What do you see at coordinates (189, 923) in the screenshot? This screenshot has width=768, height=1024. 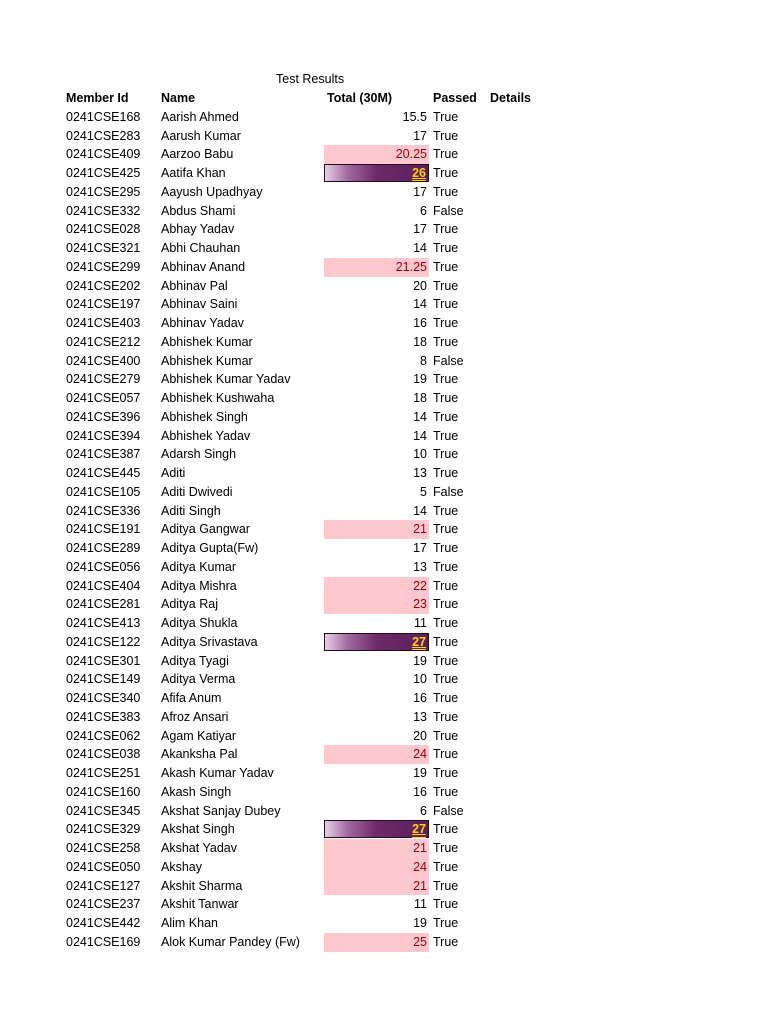 I see `name-cell: Alim Khan` at bounding box center [189, 923].